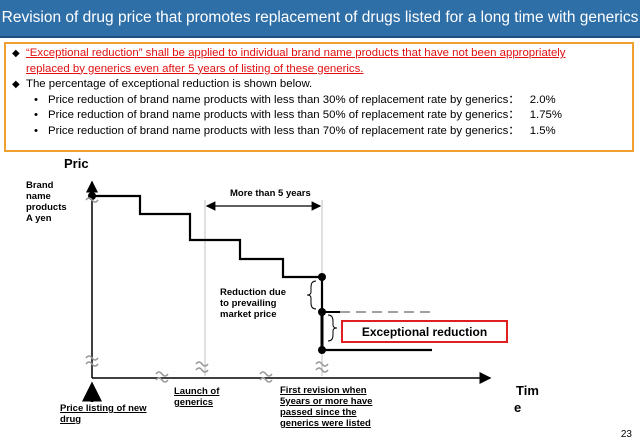 Image resolution: width=640 pixels, height=444 pixels. What do you see at coordinates (311, 295) in the screenshot?
I see `market-reduction-brace` at bounding box center [311, 295].